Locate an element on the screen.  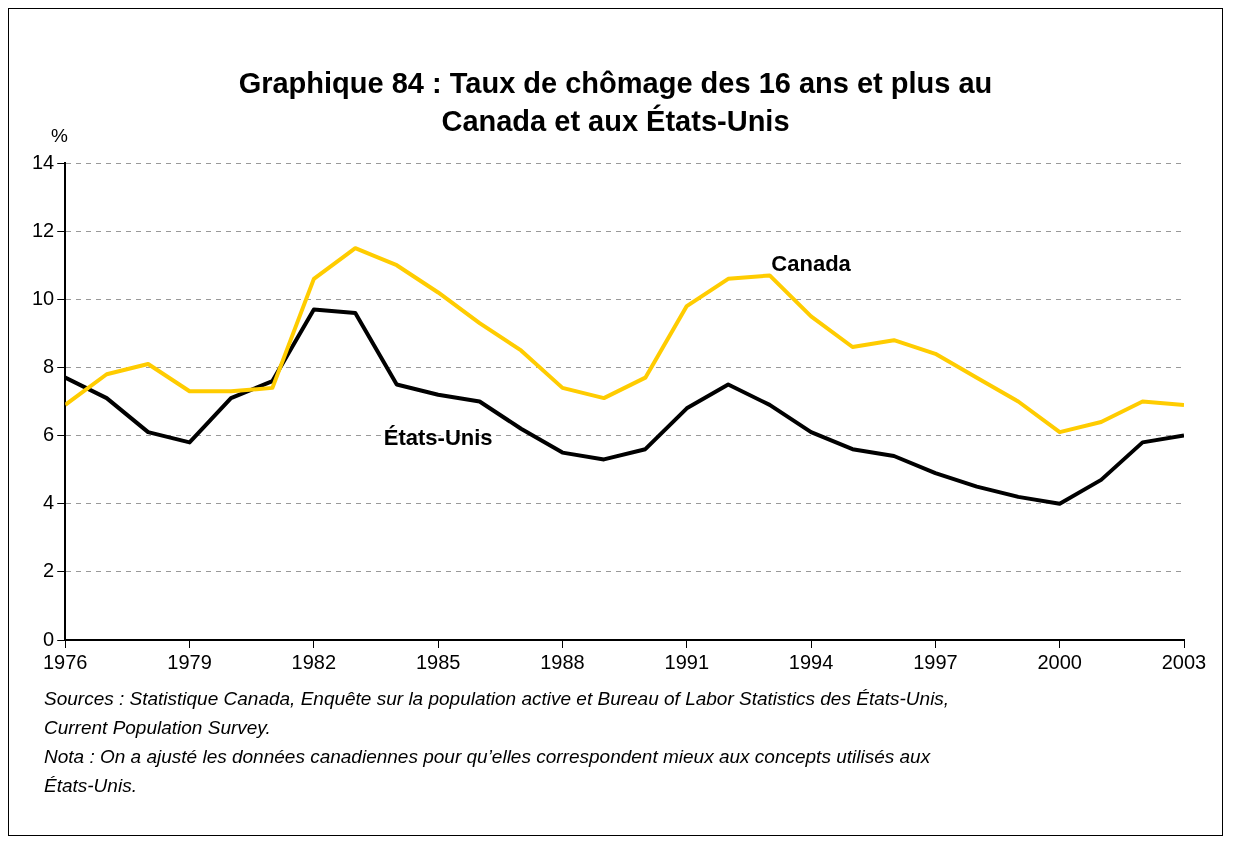
series-label: Canada is located at coordinates (811, 264).